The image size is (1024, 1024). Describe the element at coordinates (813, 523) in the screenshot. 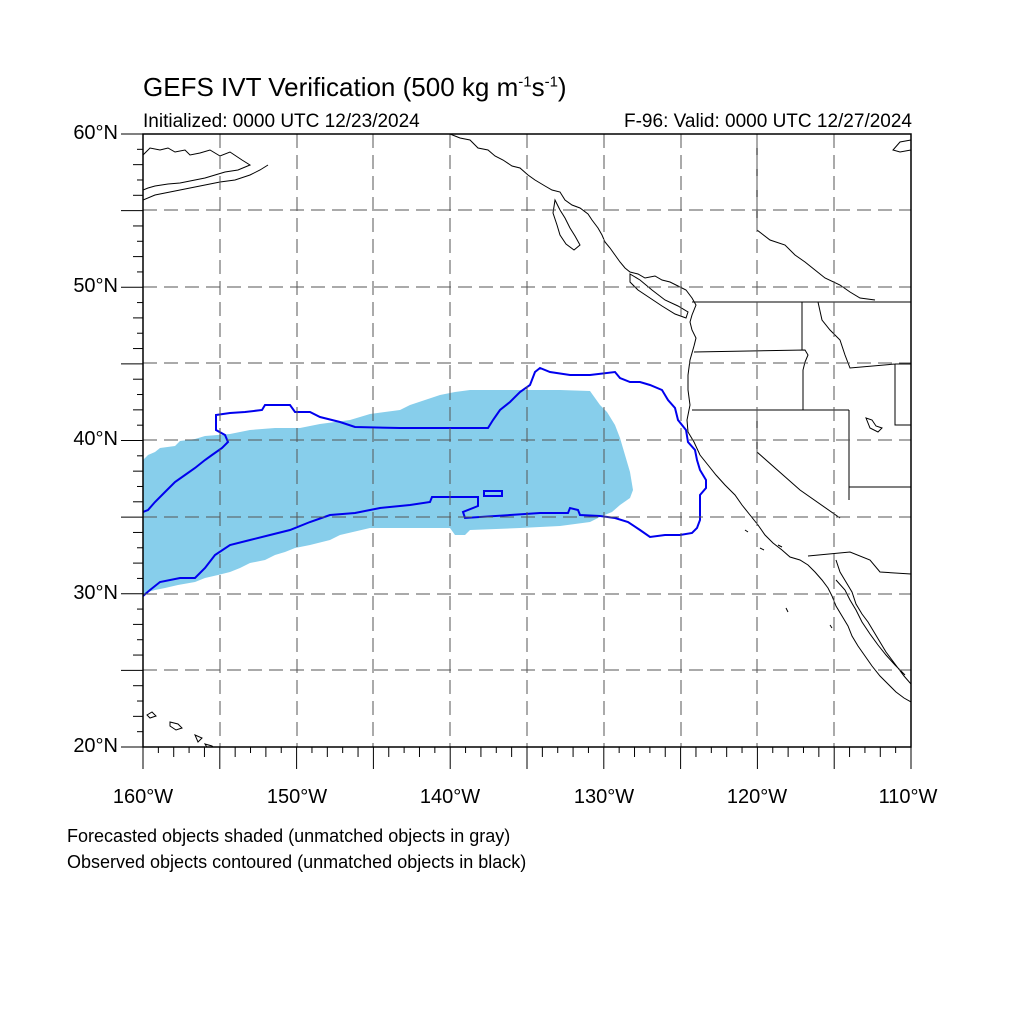

I see `lake-and-small-islands` at that location.